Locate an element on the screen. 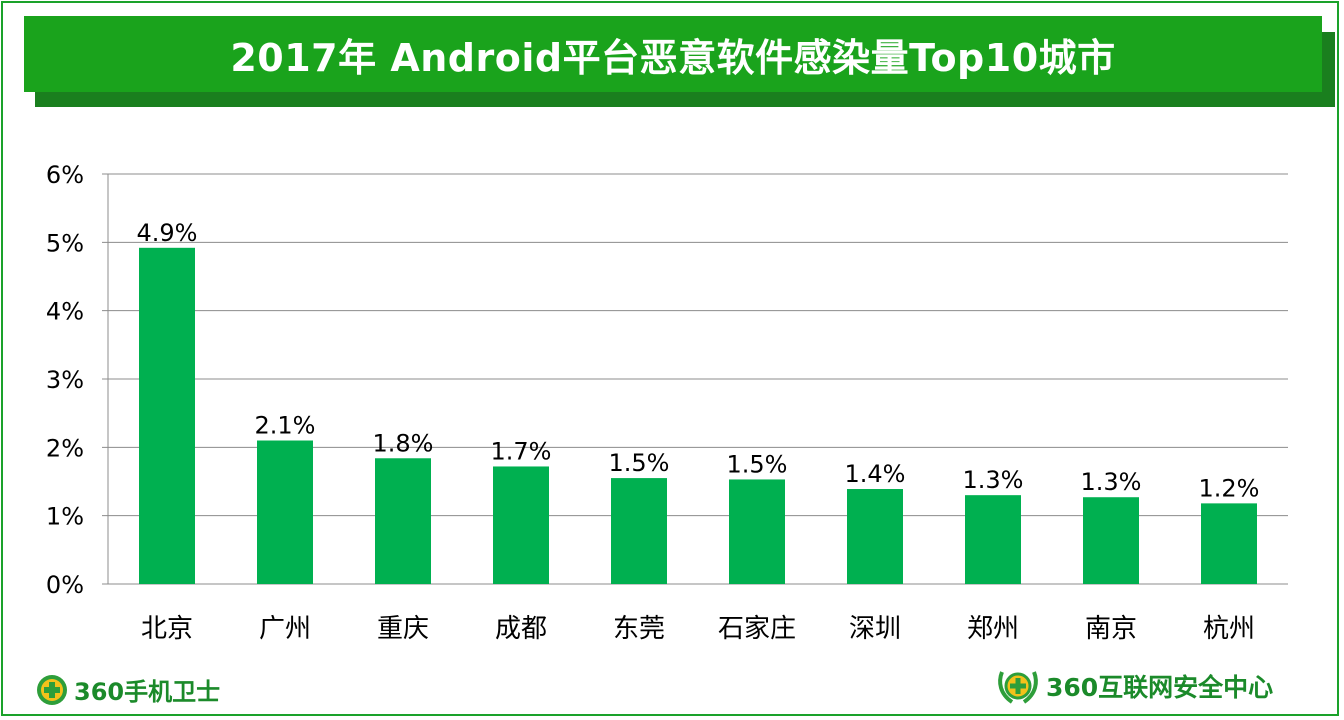 The image size is (1344, 720). y-tick-label: 4% is located at coordinates (65, 312).